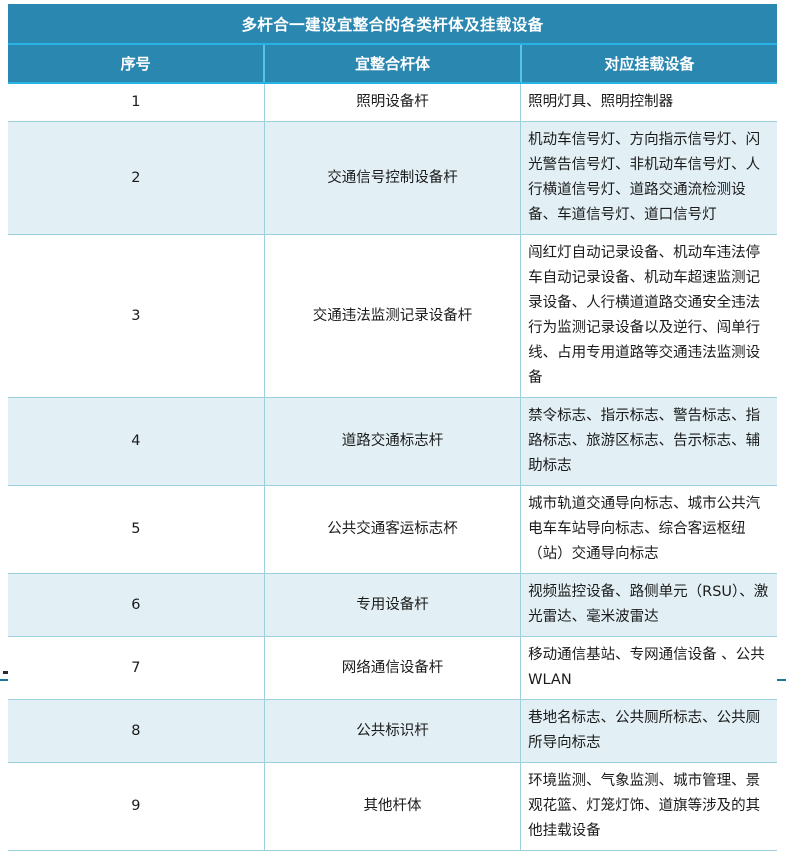  Describe the element at coordinates (648, 102) in the screenshot. I see `cell-devices: 照明灯具、照明控制器` at that location.